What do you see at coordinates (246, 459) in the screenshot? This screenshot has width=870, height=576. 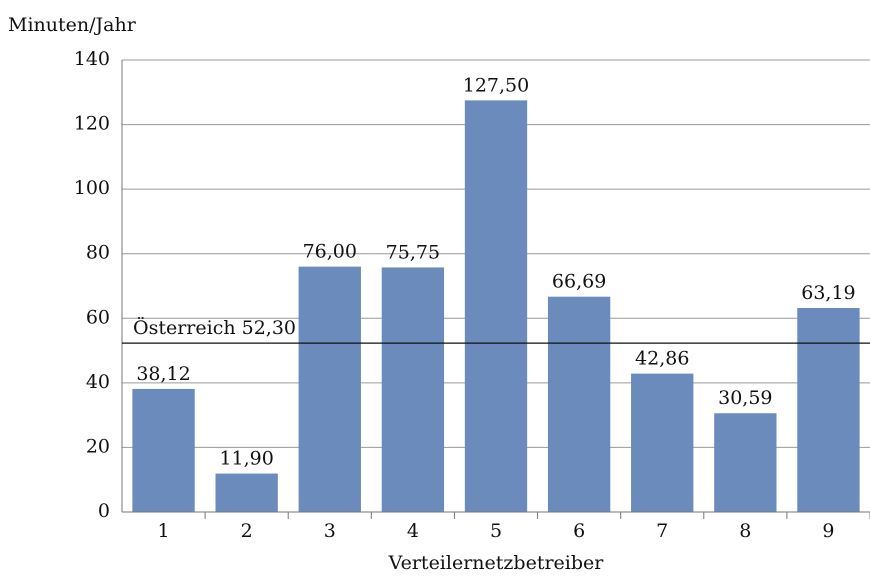 I see `value-label: 11,90` at bounding box center [246, 459].